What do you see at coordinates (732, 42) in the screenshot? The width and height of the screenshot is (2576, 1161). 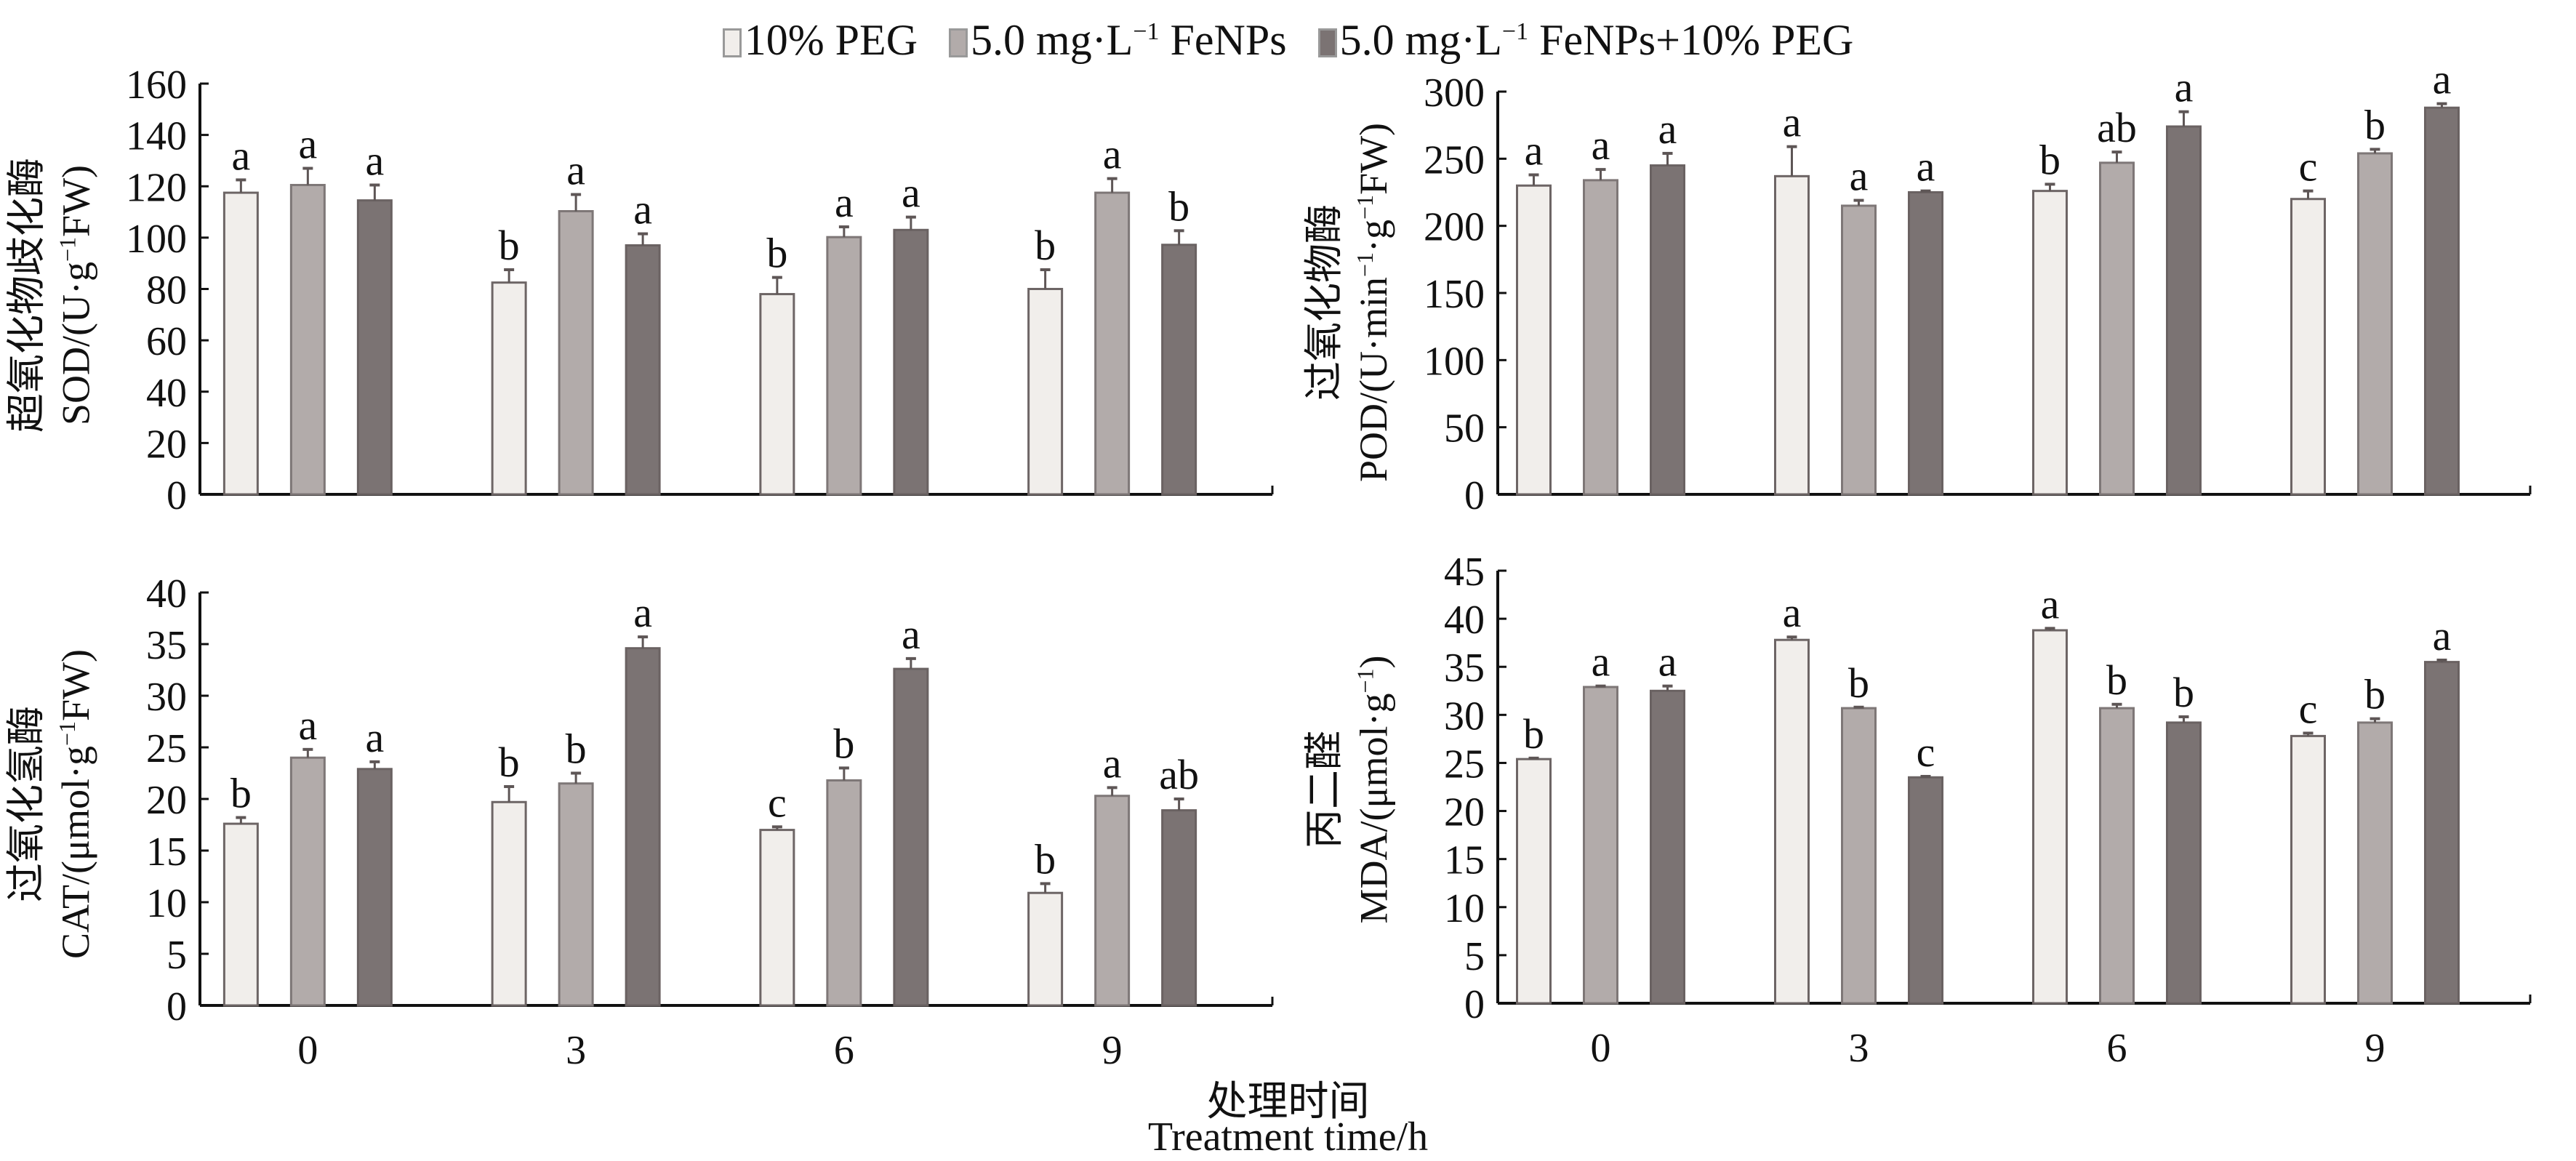 I see `legend-swatch-peg` at bounding box center [732, 42].